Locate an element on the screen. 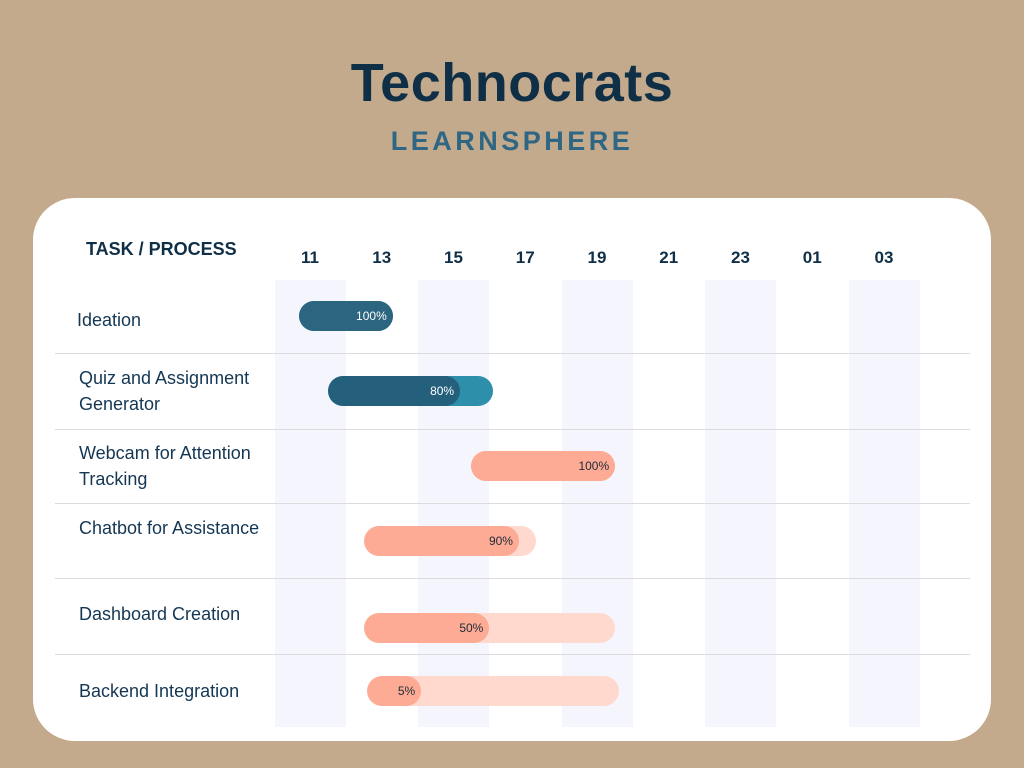 This screenshot has height=768, width=1024. task-label: Webcam for Attention Tracking is located at coordinates (165, 466).